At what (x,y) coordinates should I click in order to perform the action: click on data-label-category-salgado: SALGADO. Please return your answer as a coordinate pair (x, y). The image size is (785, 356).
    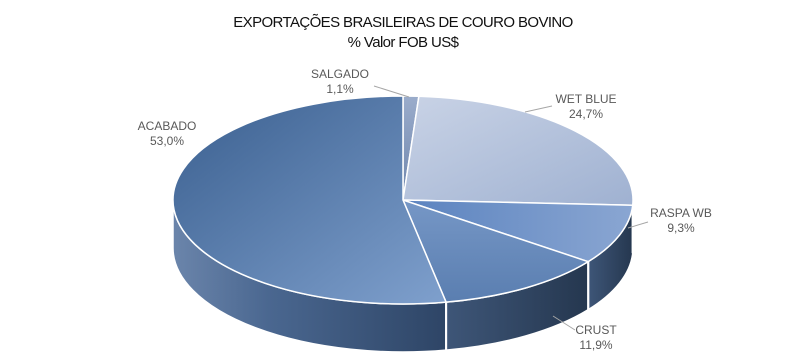
    Looking at the image, I should click on (340, 74).